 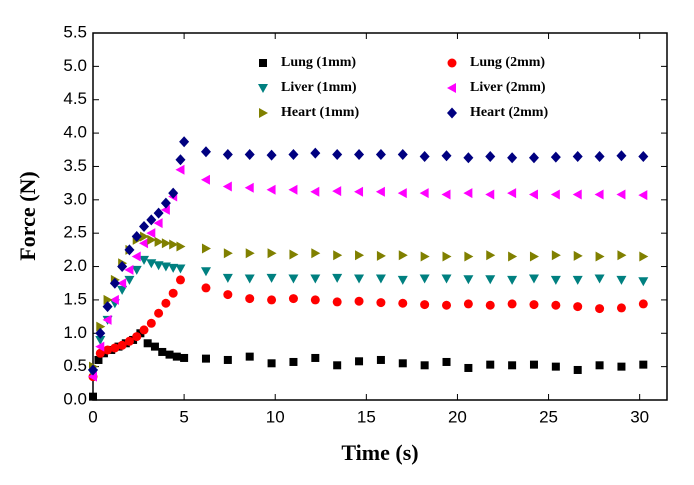 What do you see at coordinates (275, 416) in the screenshot?
I see `x-tick-label: 10` at bounding box center [275, 416].